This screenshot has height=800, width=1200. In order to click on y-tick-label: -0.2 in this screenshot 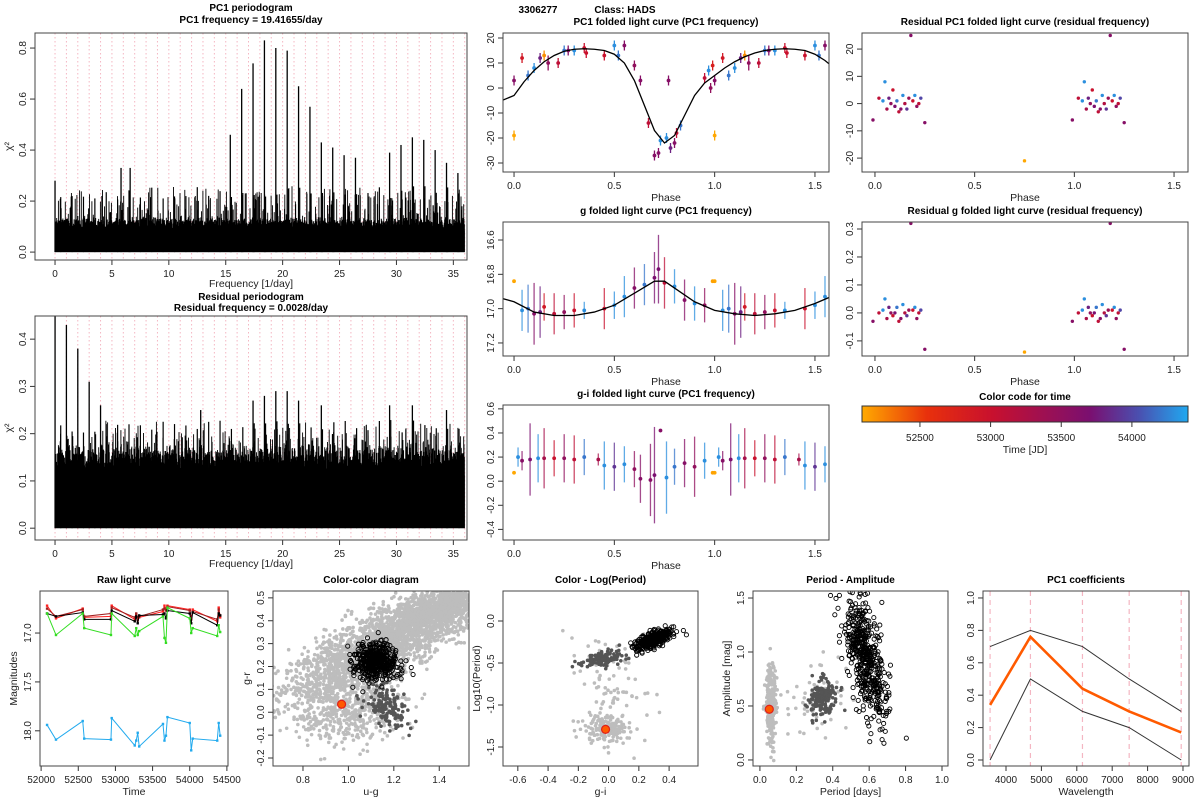, I will do `click(261, 758)`.